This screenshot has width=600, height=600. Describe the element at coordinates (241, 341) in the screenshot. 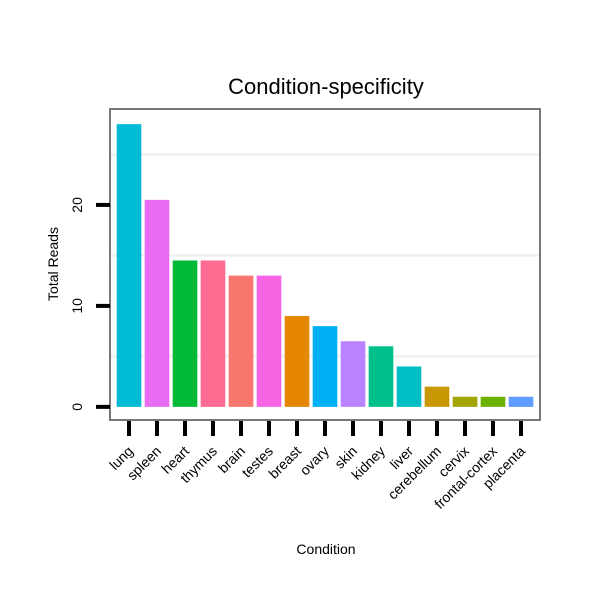

I see `bar-brain` at that location.